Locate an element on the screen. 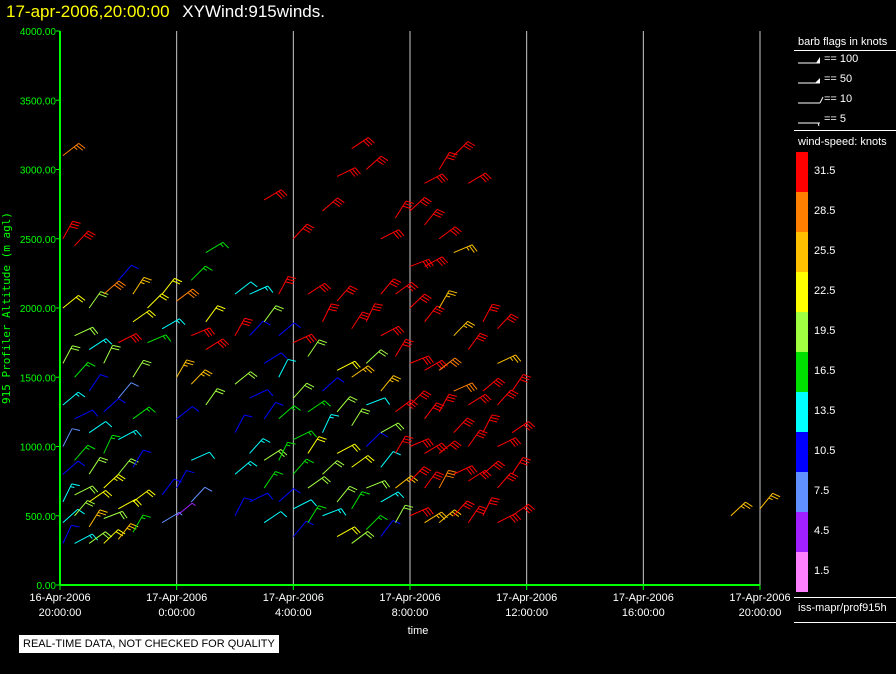 Image resolution: width=896 pixels, height=674 pixels. x-tick-date: 17-Apr-2006 is located at coordinates (176, 598).